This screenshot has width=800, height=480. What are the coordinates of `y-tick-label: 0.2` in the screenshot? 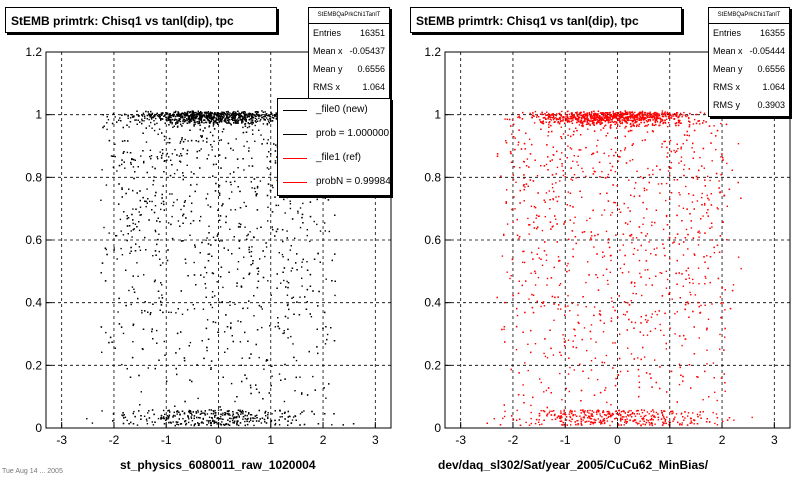 It's located at (33, 365).